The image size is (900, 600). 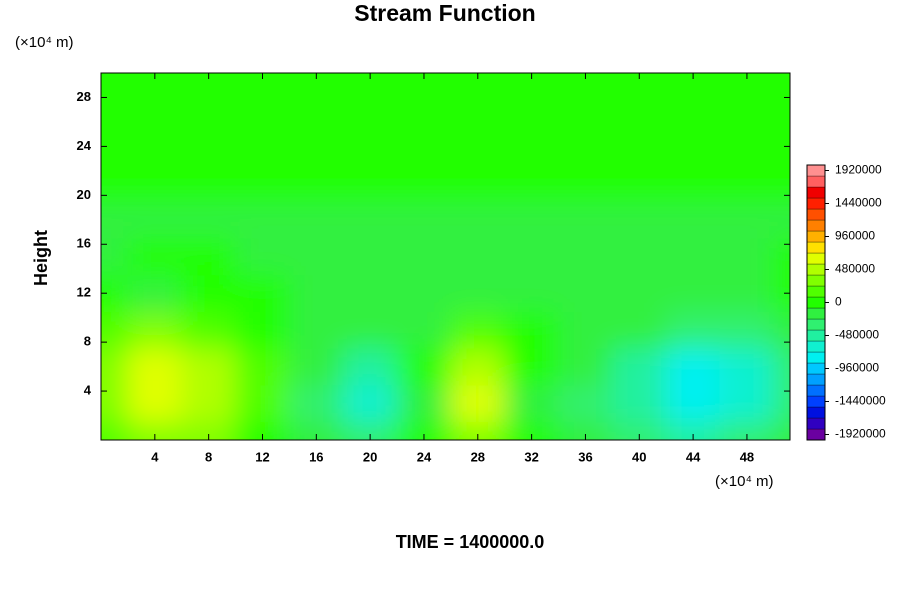 What do you see at coordinates (855, 236) in the screenshot?
I see `colorbar-tick-label: 960000` at bounding box center [855, 236].